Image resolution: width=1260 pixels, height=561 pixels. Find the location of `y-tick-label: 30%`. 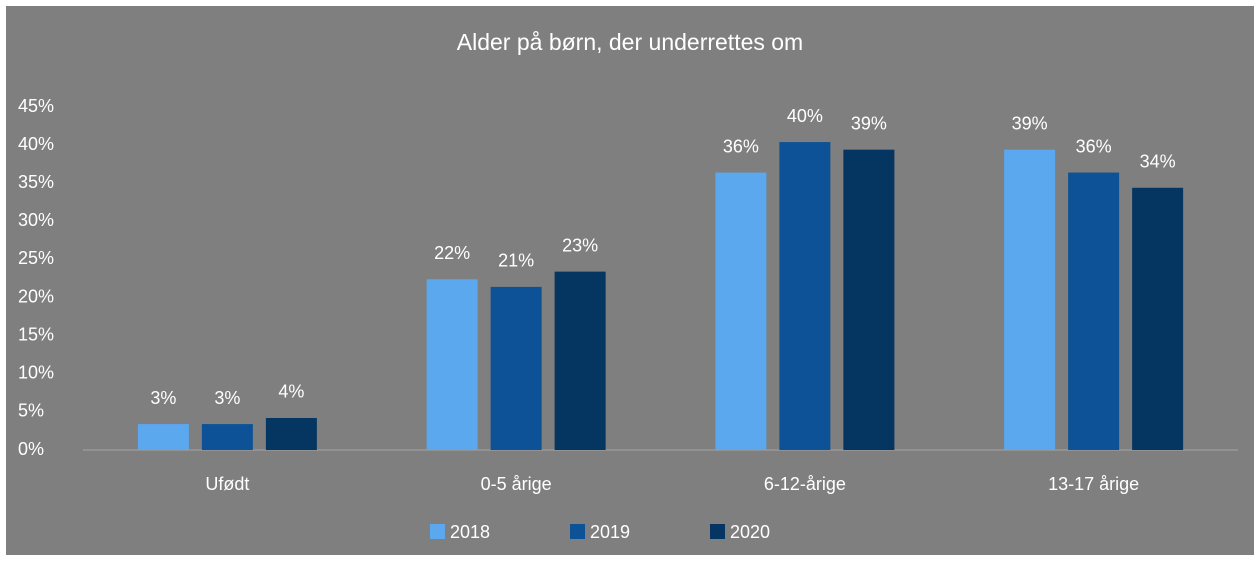

y-tick-label: 30% is located at coordinates (36, 220).